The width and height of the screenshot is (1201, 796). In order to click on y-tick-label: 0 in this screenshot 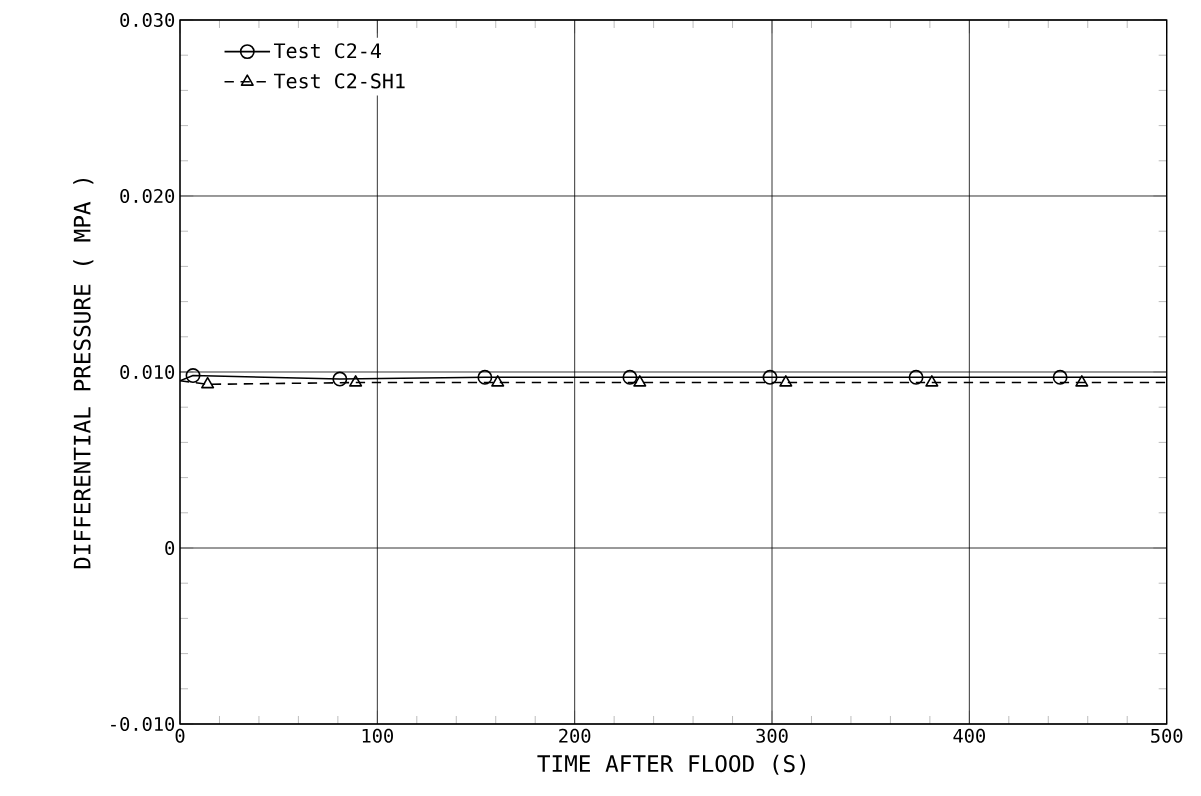, I will do `click(170, 548)`.